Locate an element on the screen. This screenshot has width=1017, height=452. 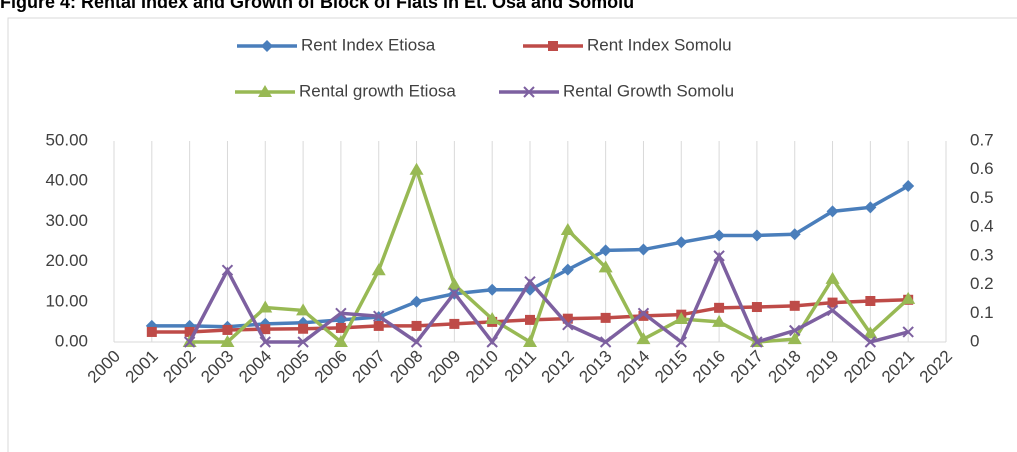
legend-label: Rental growth Etiosa is located at coordinates (377, 90).